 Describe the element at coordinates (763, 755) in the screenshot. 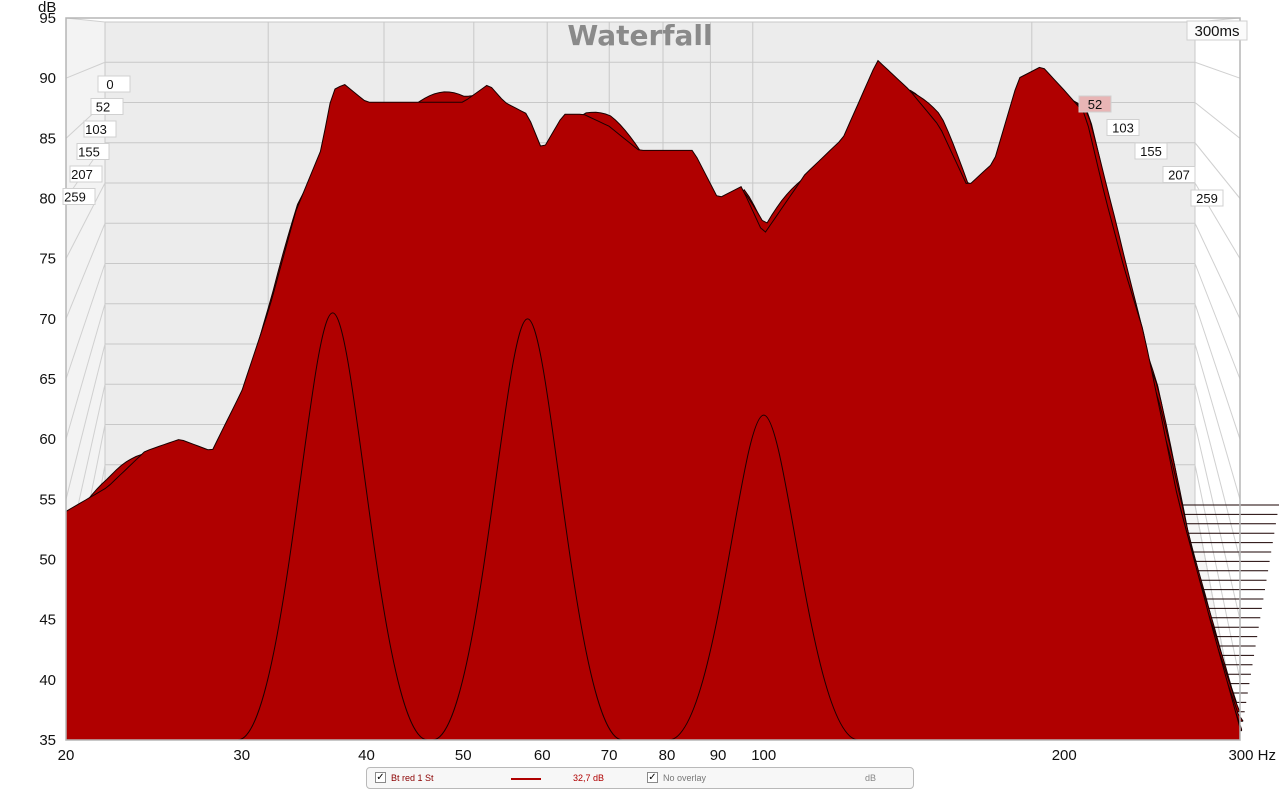

I see `x-tick-label: 100` at that location.